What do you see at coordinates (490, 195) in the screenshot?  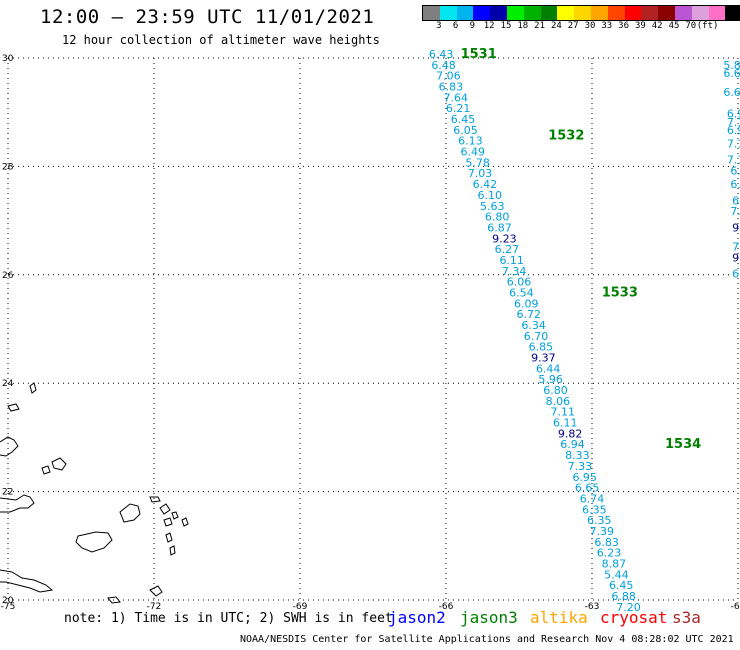 I see `wave-height-value: 6.10` at bounding box center [490, 195].